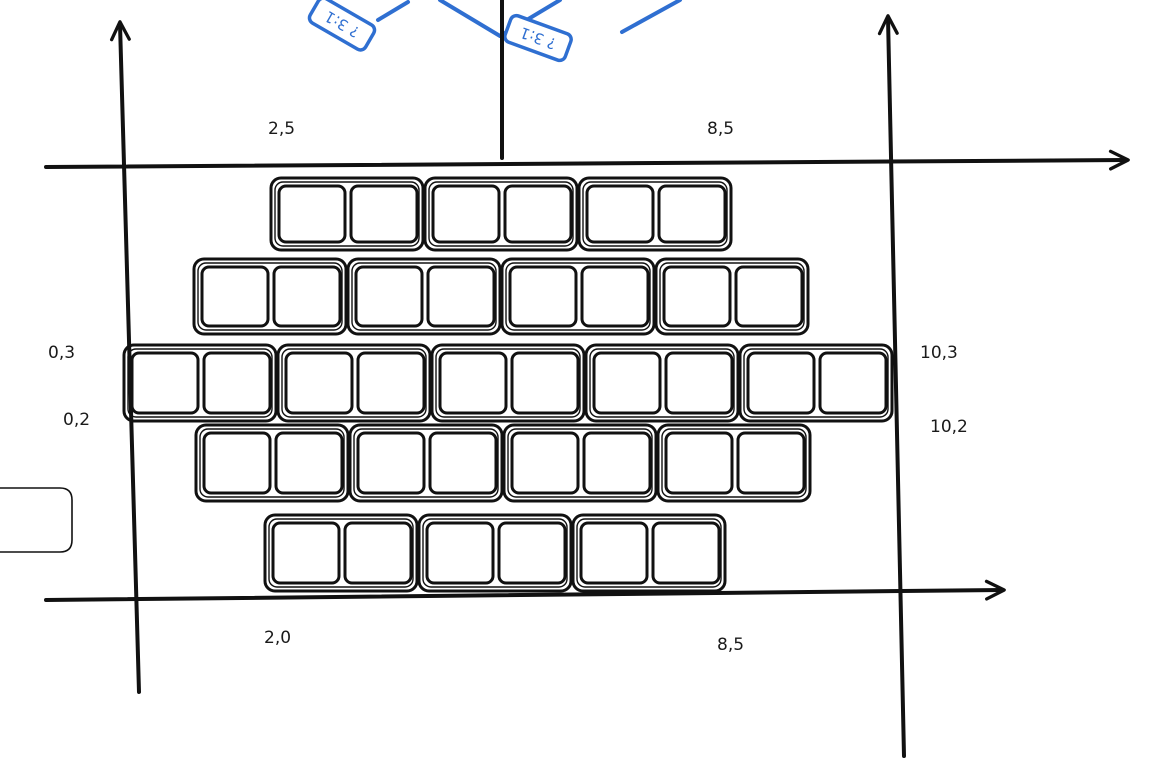 This screenshot has width=1152, height=758. I want to click on label-top-right: 8,5, so click(720, 129).